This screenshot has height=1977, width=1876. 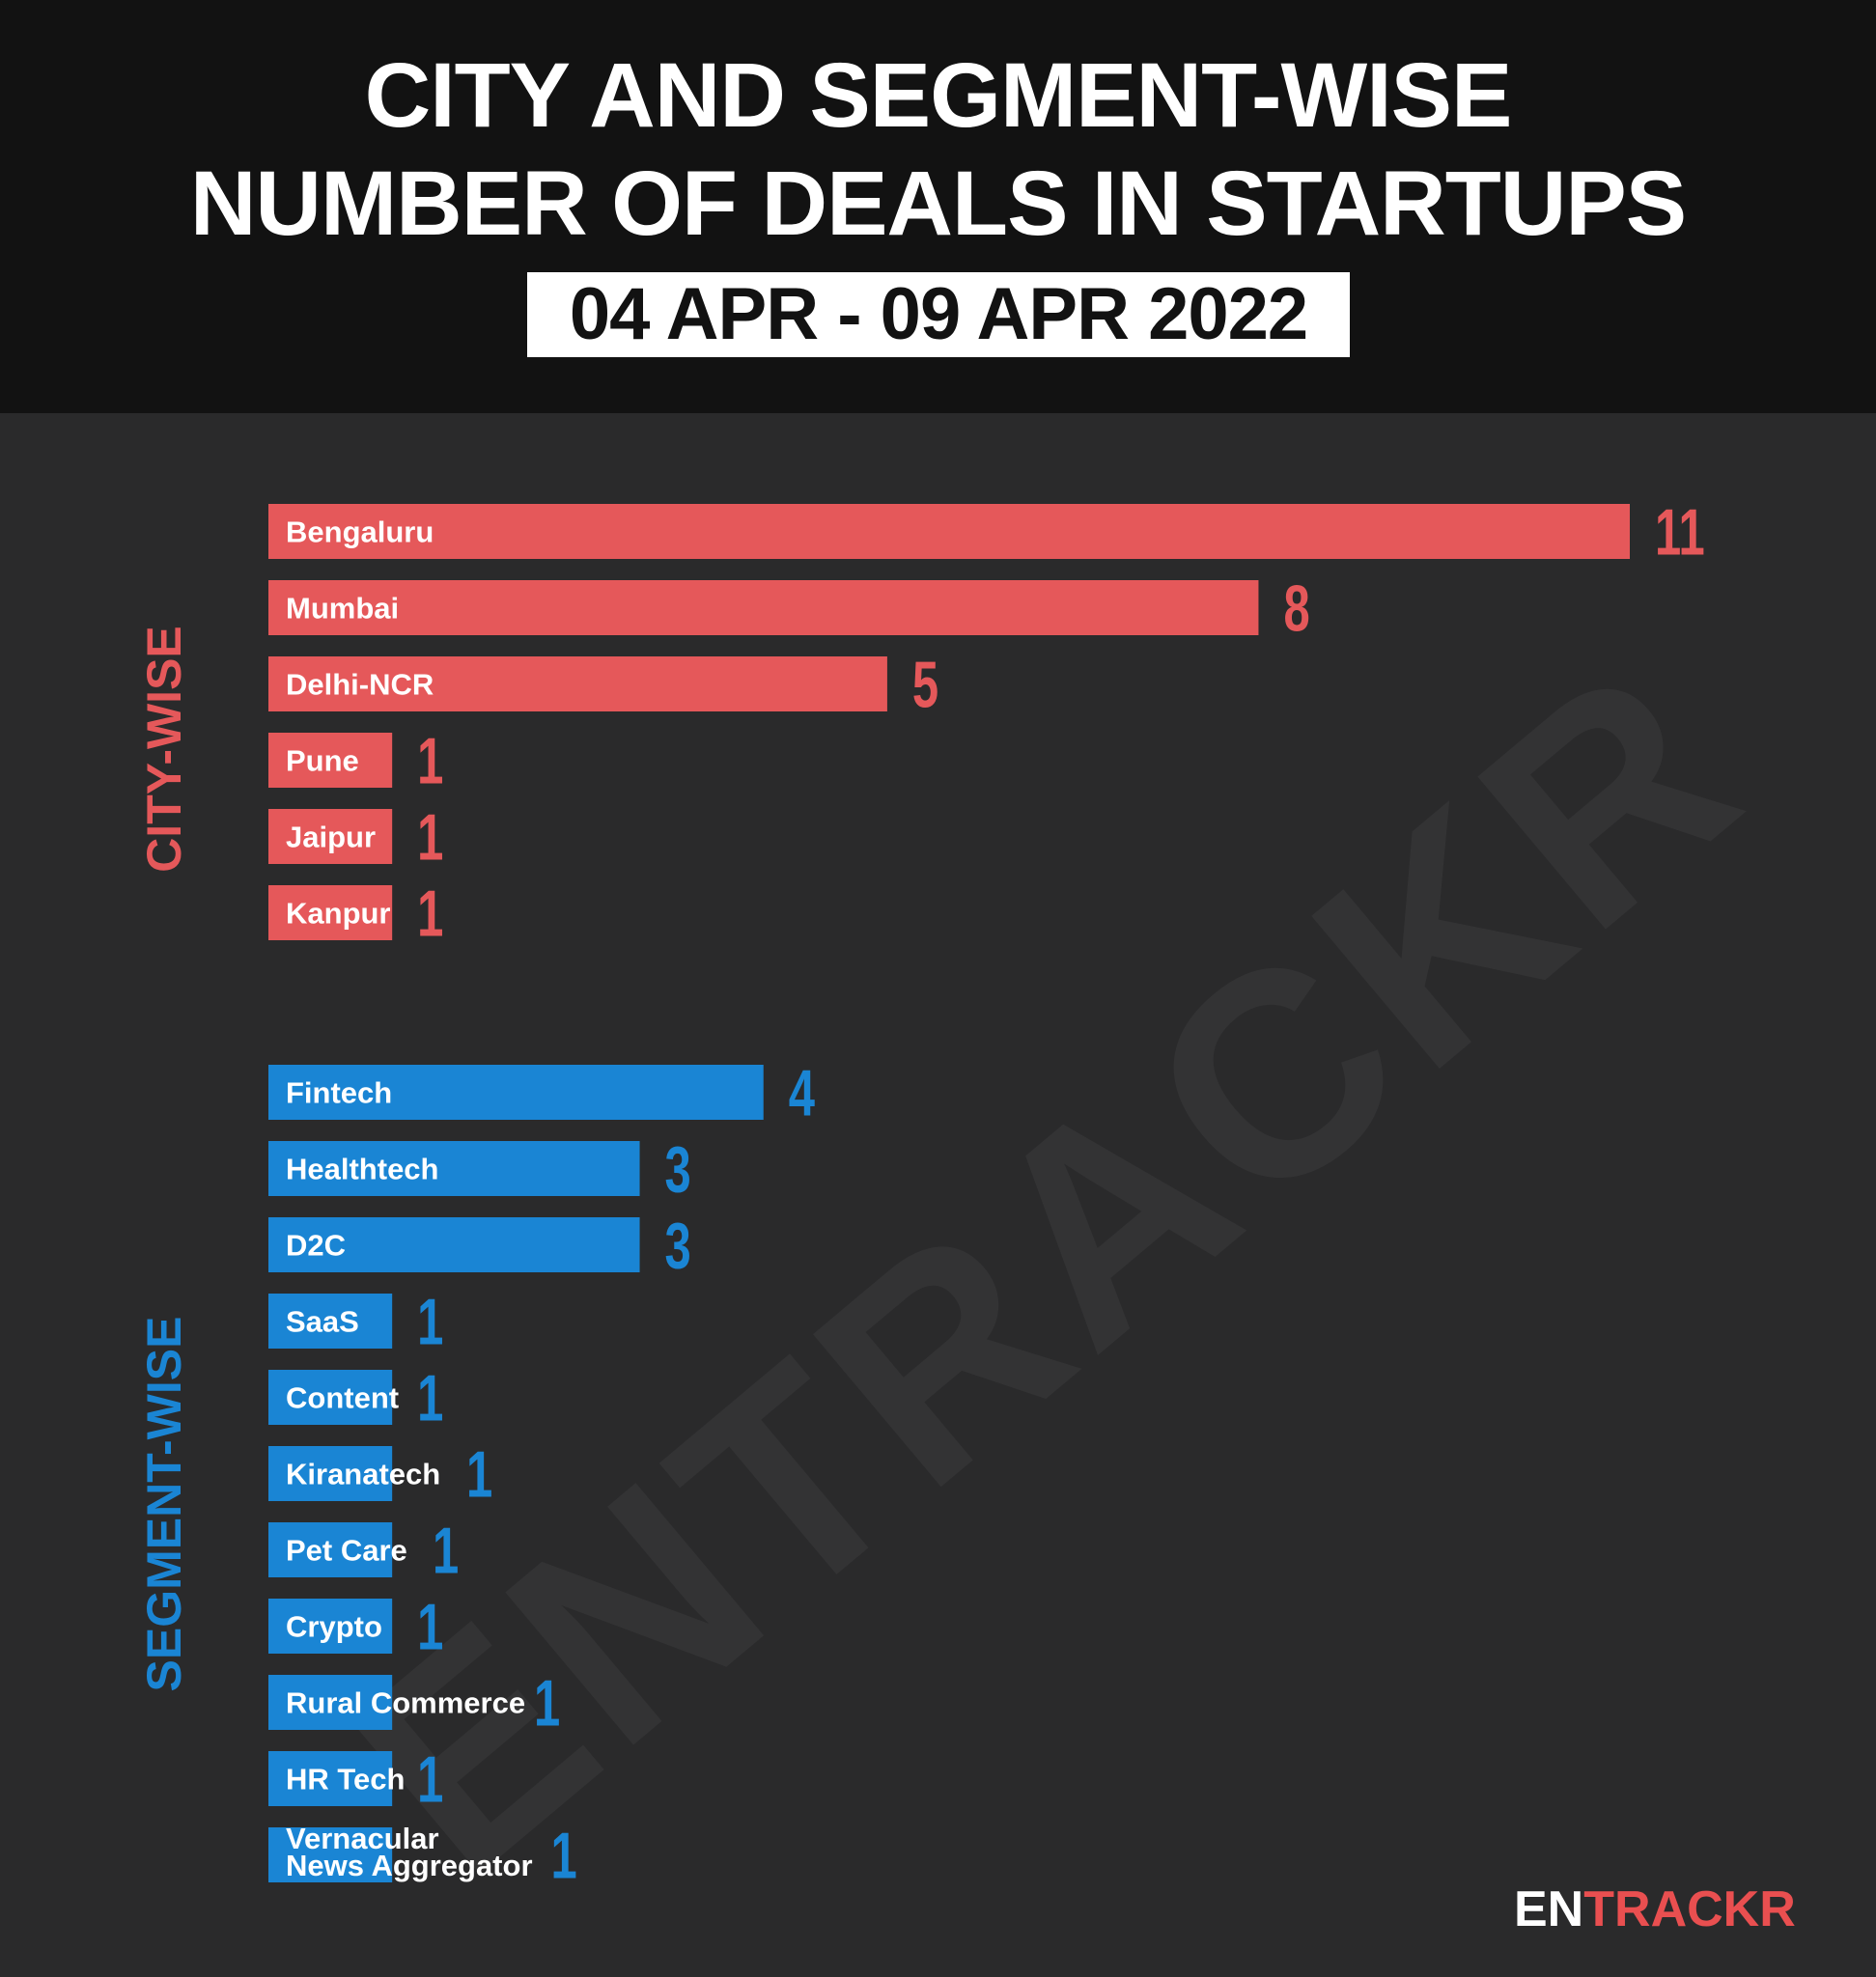 What do you see at coordinates (430, 1398) in the screenshot?
I see `segment-value-label-5: 1` at bounding box center [430, 1398].